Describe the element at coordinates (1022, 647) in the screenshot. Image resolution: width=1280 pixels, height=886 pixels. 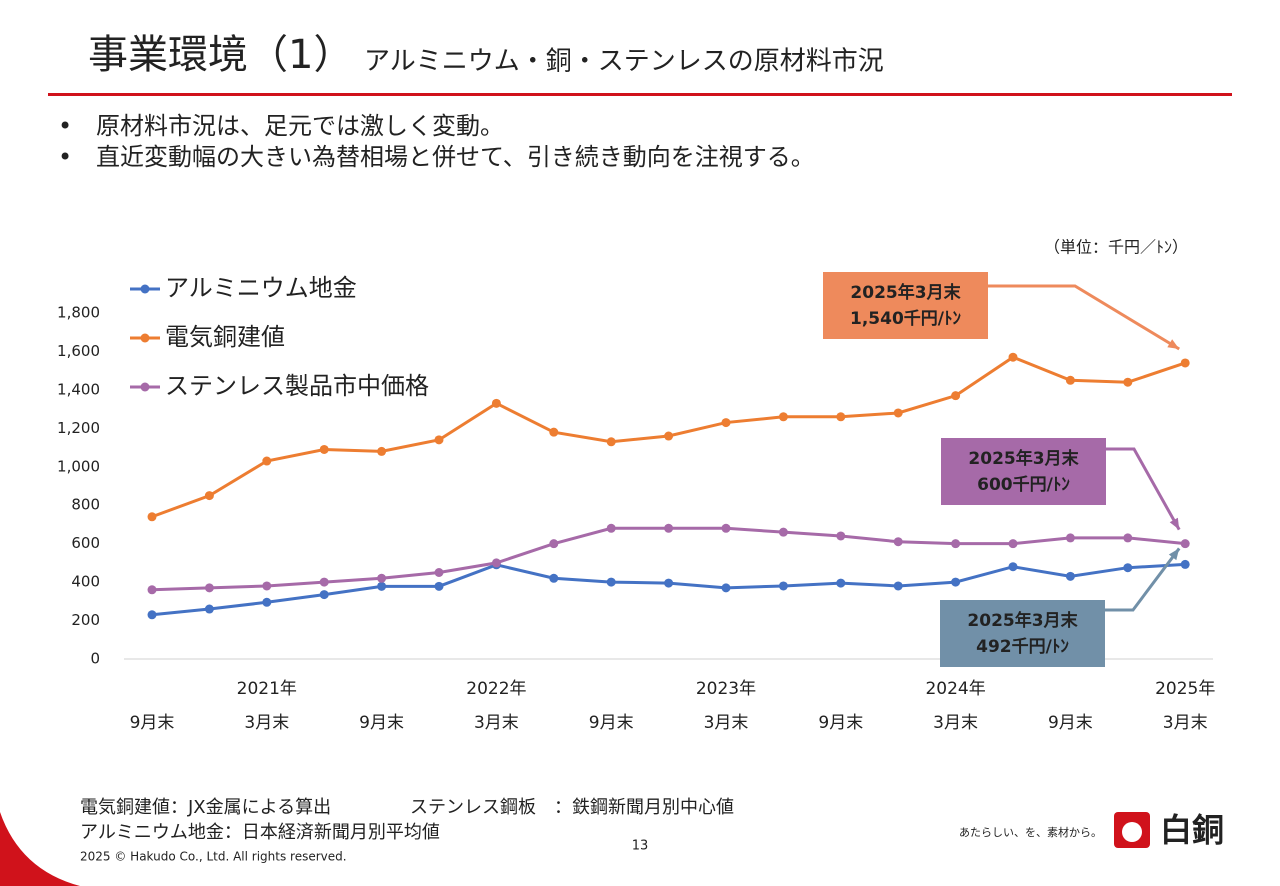
I see `annotation-text: 492千円/ﾄﾝ` at that location.